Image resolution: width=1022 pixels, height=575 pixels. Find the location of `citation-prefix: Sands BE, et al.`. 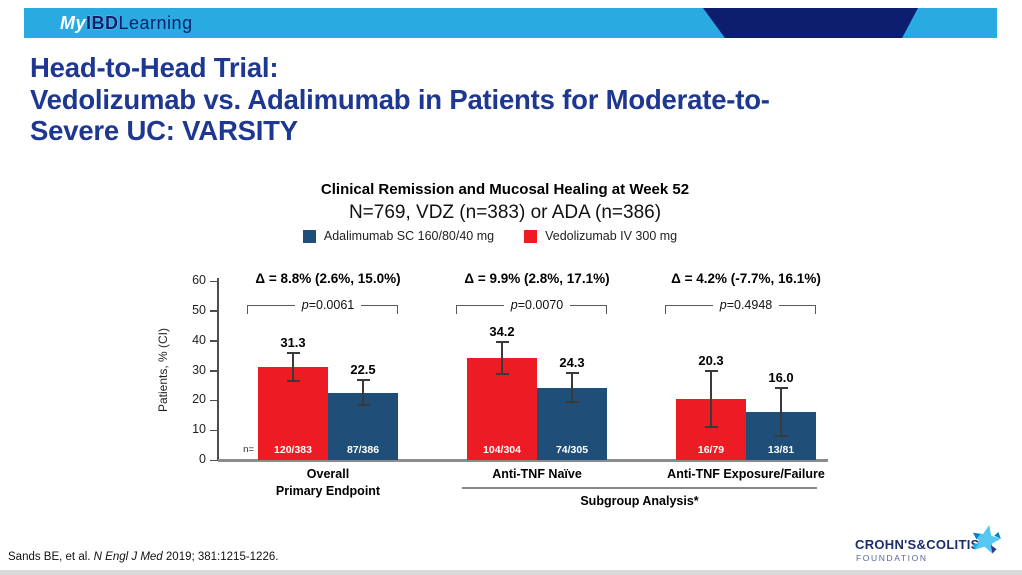

citation-prefix: Sands BE, et al. is located at coordinates (51, 557).